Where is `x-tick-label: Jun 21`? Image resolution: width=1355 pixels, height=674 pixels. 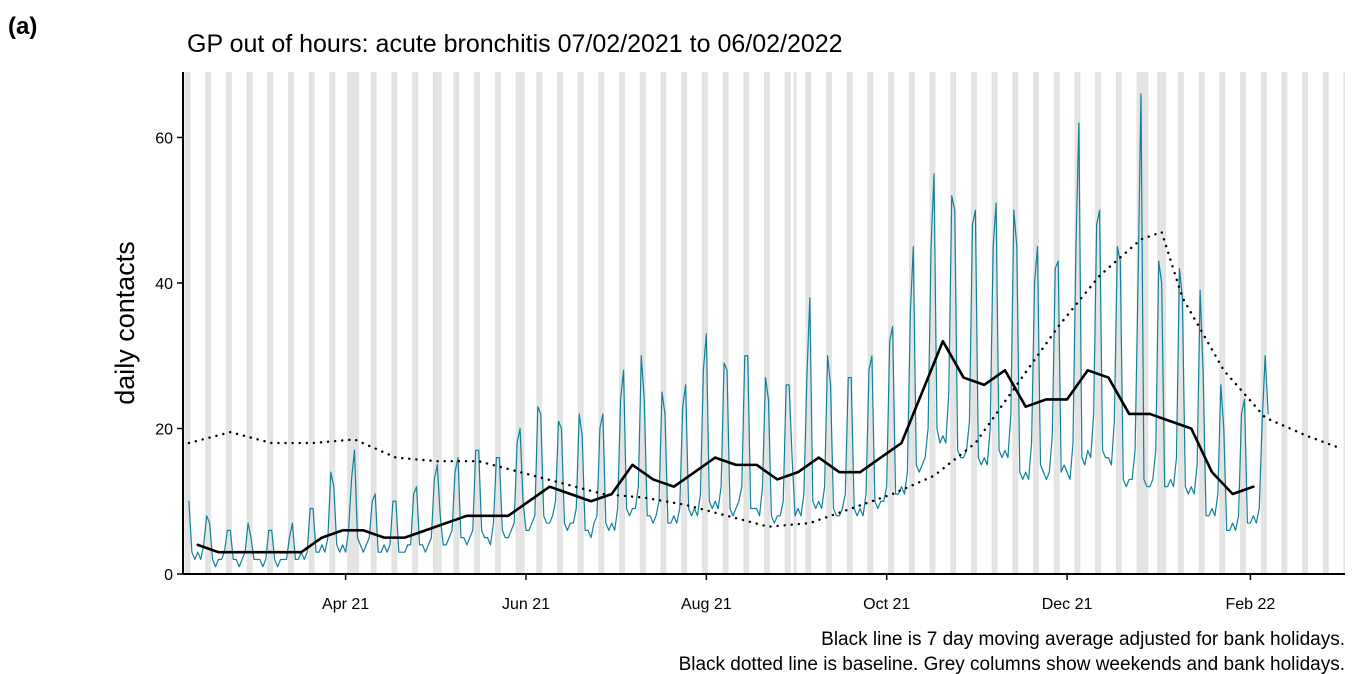 x-tick-label: Jun 21 is located at coordinates (526, 604).